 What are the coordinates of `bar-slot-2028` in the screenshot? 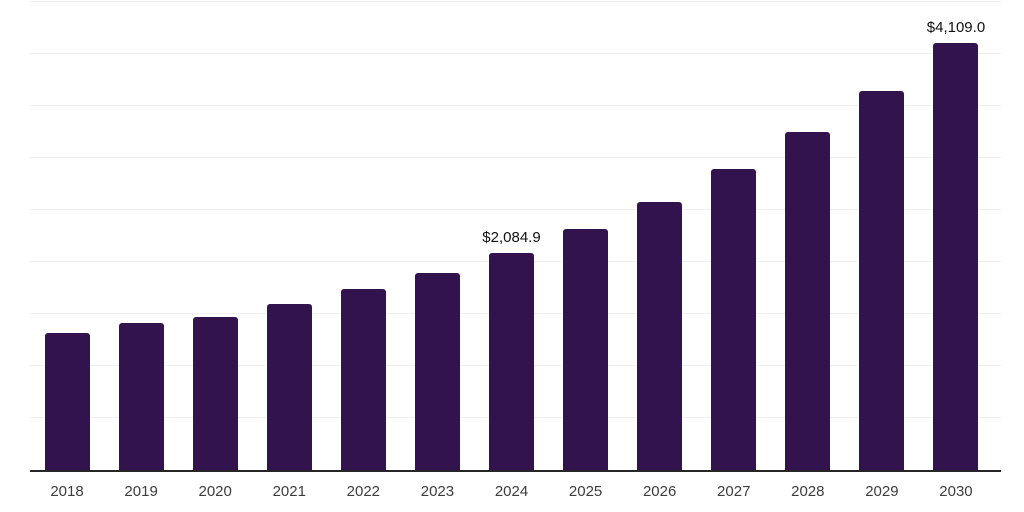 It's located at (808, 236).